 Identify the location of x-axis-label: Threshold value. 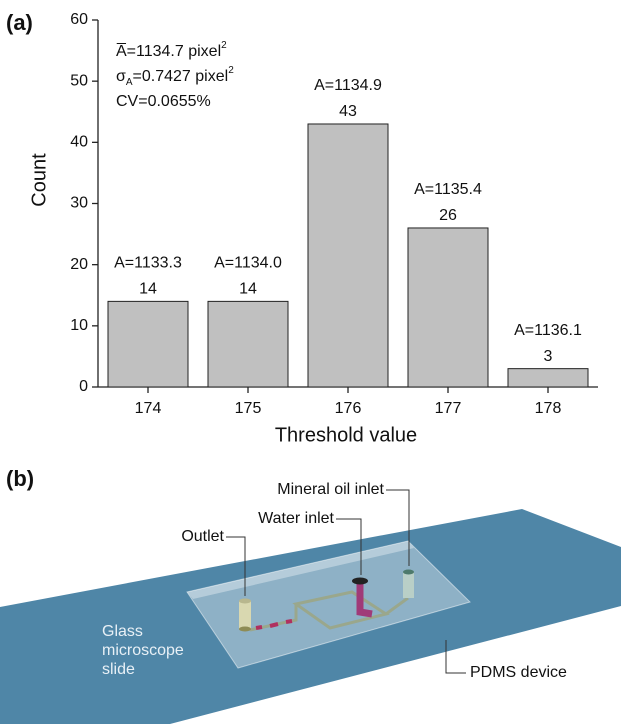
(346, 435).